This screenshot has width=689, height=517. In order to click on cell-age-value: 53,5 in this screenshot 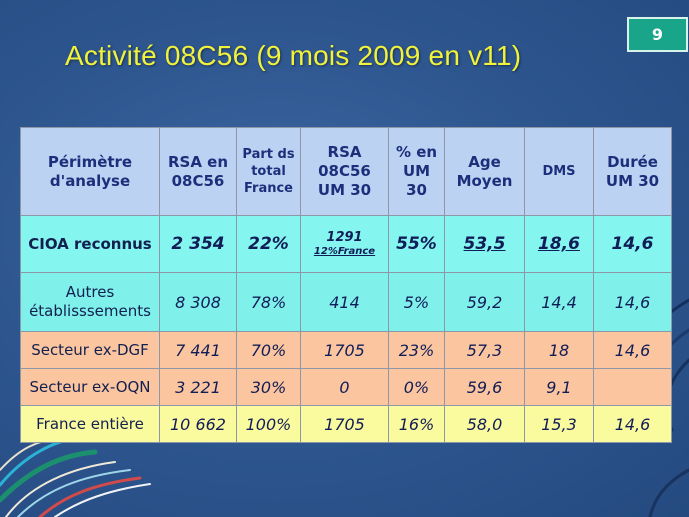, I will do `click(484, 244)`.